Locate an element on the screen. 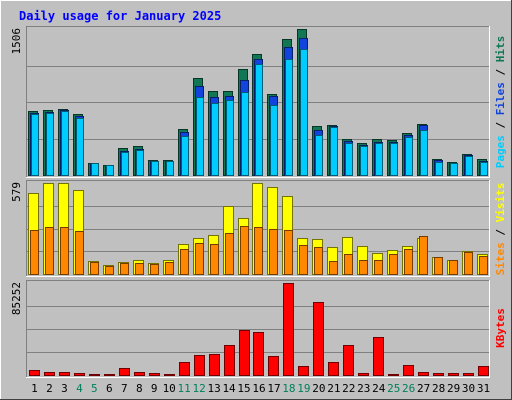 This screenshot has width=512, height=400. day-label: 4 is located at coordinates (79, 388).